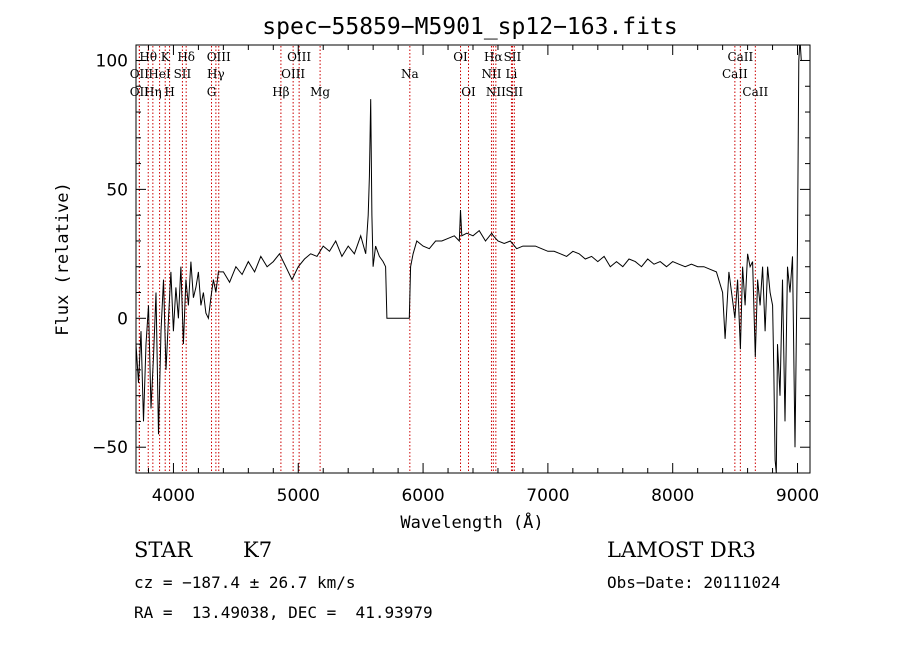  I want to click on line-label: Hβ, so click(280, 92).